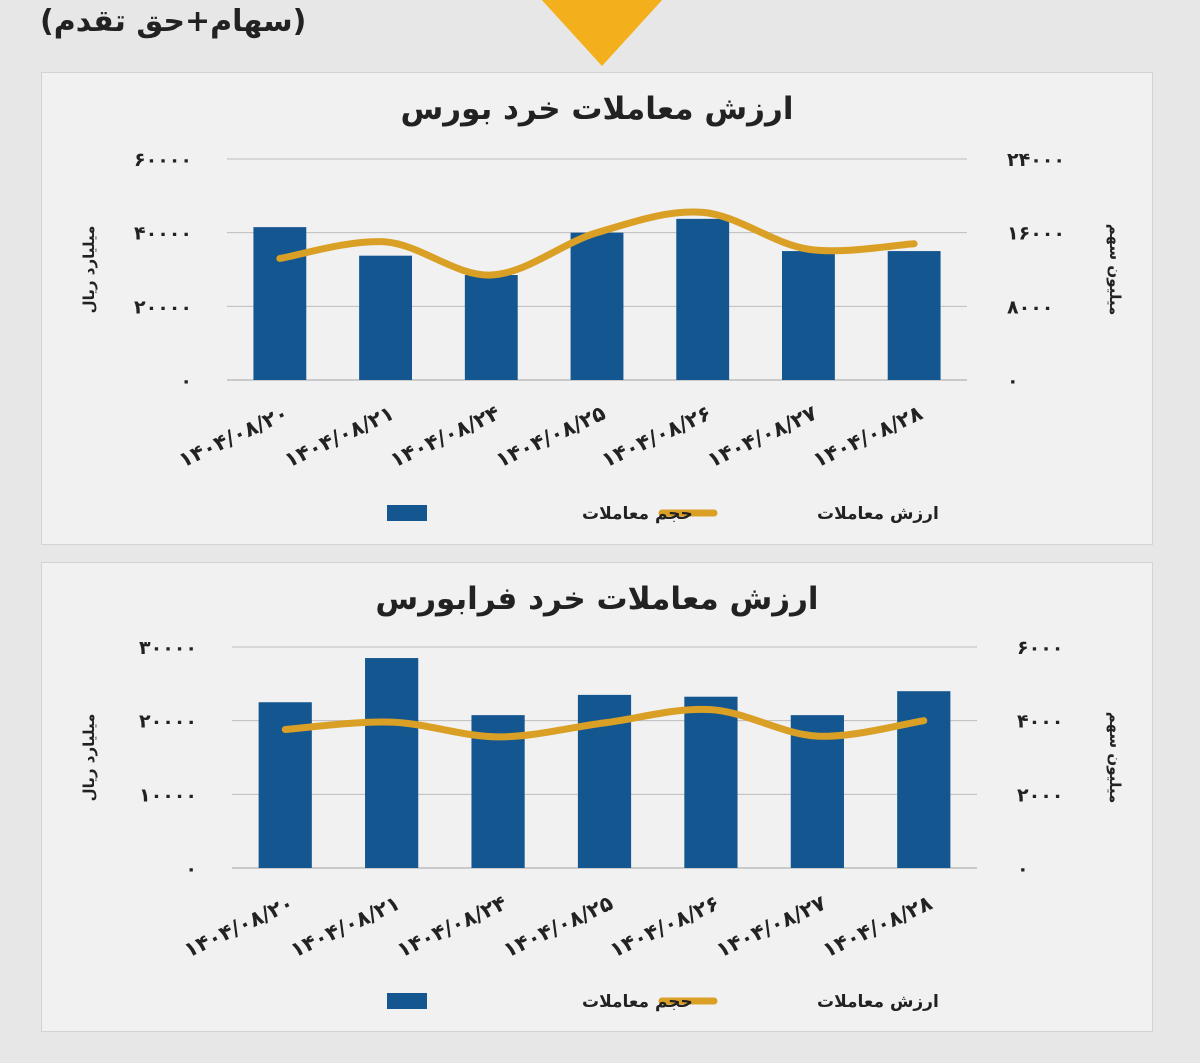 This screenshot has height=1063, width=1200. I want to click on right-tick-label: ۱۶۰۰۰, so click(1036, 234).